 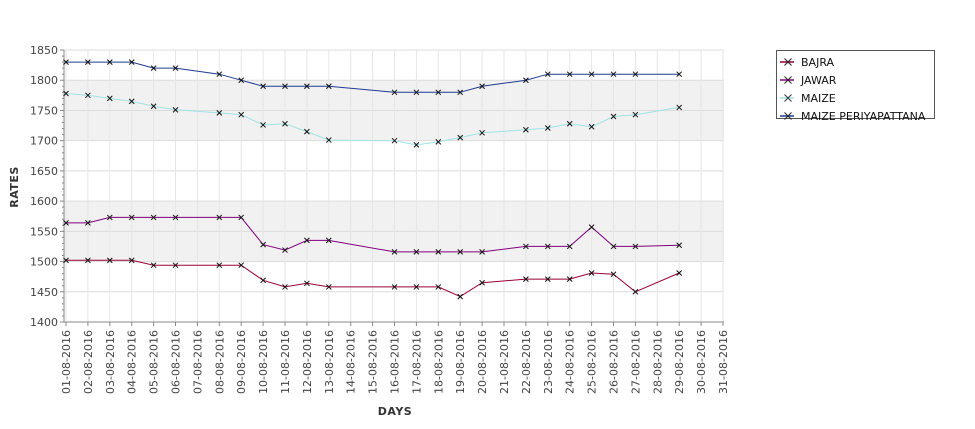 I want to click on x-tick-label: 28-08-2016, so click(x=657, y=362).